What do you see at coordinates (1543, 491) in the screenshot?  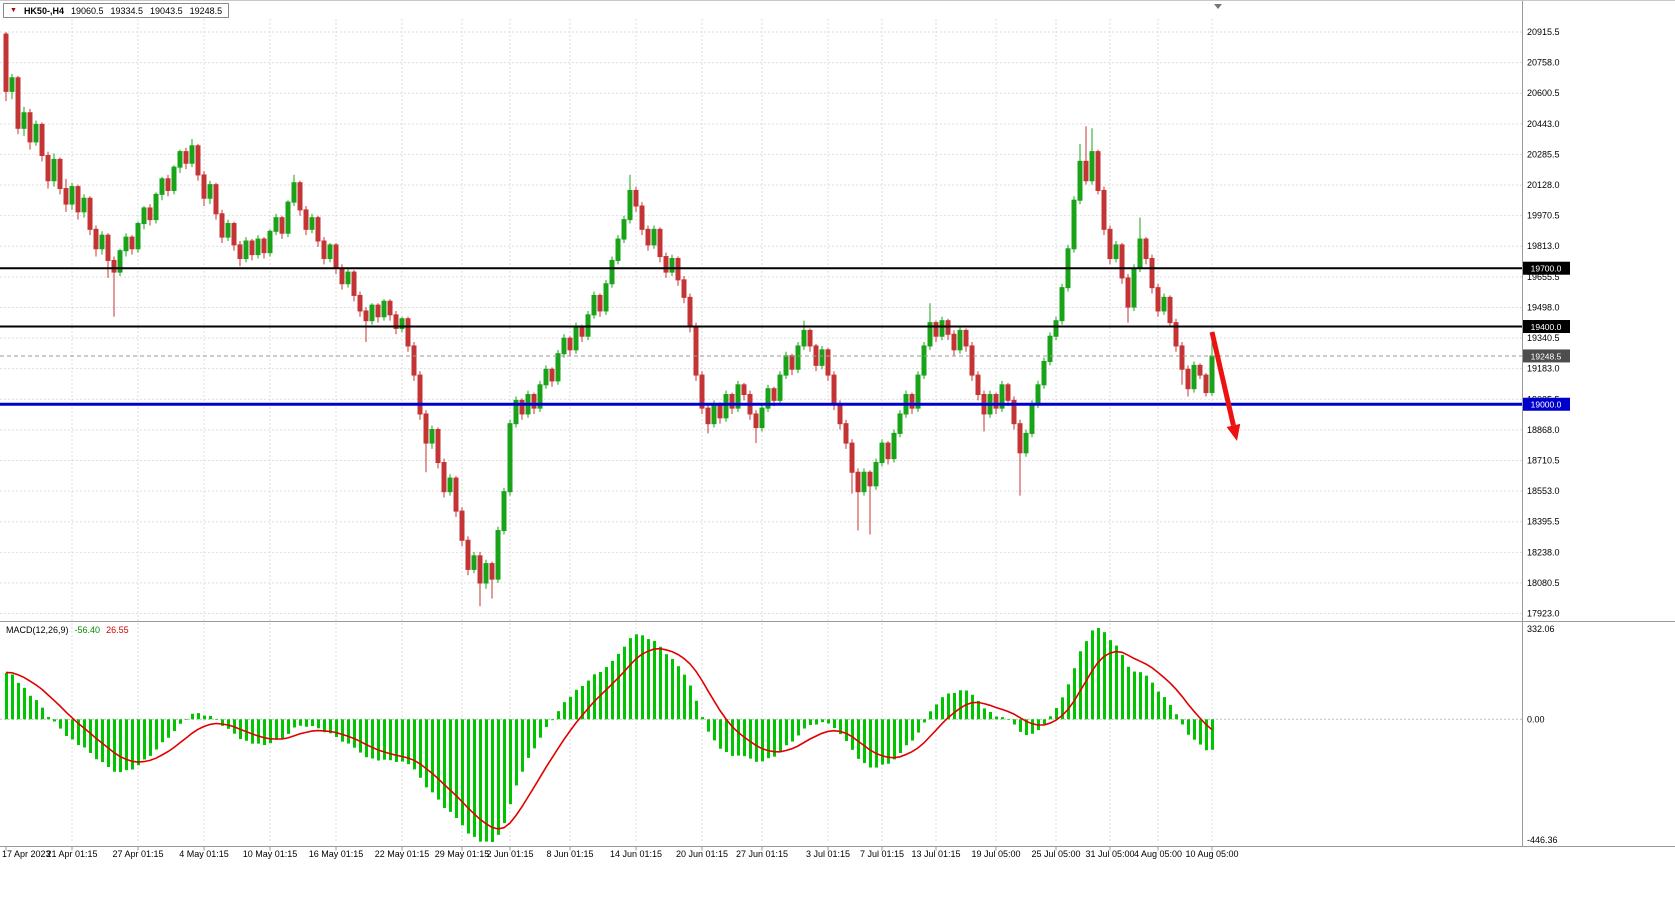 I see `svg-text: 18553.0` at bounding box center [1543, 491].